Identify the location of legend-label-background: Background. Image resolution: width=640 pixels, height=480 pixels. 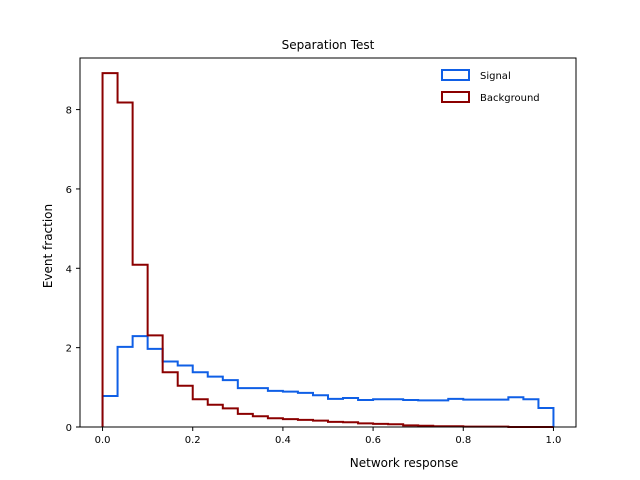
(510, 98).